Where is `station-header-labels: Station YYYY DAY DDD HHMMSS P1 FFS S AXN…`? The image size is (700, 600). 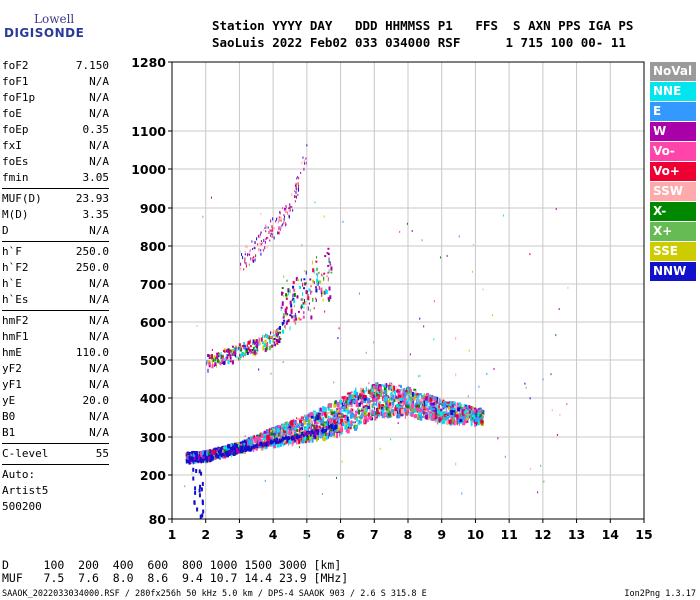 station-header-labels: Station YYYY DAY DDD HHMMSS P1 FFS S AXN… is located at coordinates (423, 25).